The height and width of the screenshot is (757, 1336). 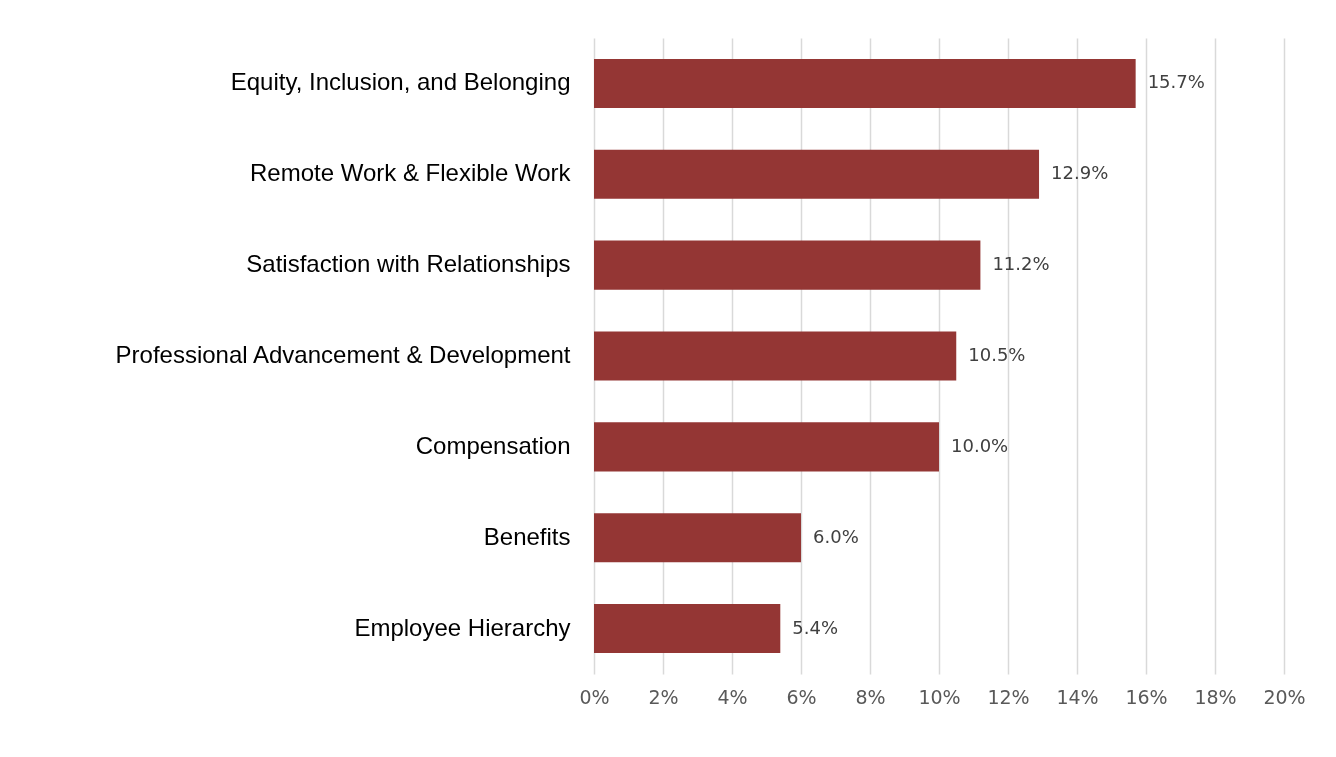 What do you see at coordinates (939, 696) in the screenshot?
I see `x-tick-label: 10%` at bounding box center [939, 696].